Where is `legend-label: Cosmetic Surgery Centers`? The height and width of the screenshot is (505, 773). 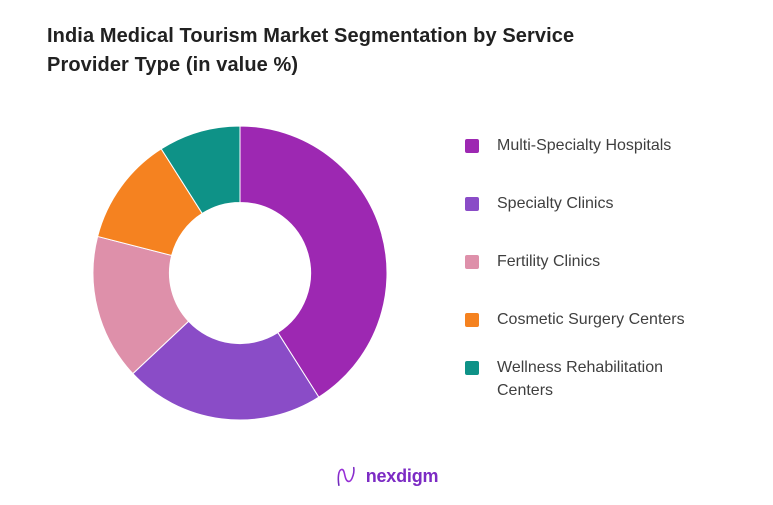 legend-label: Cosmetic Surgery Centers is located at coordinates (591, 319).